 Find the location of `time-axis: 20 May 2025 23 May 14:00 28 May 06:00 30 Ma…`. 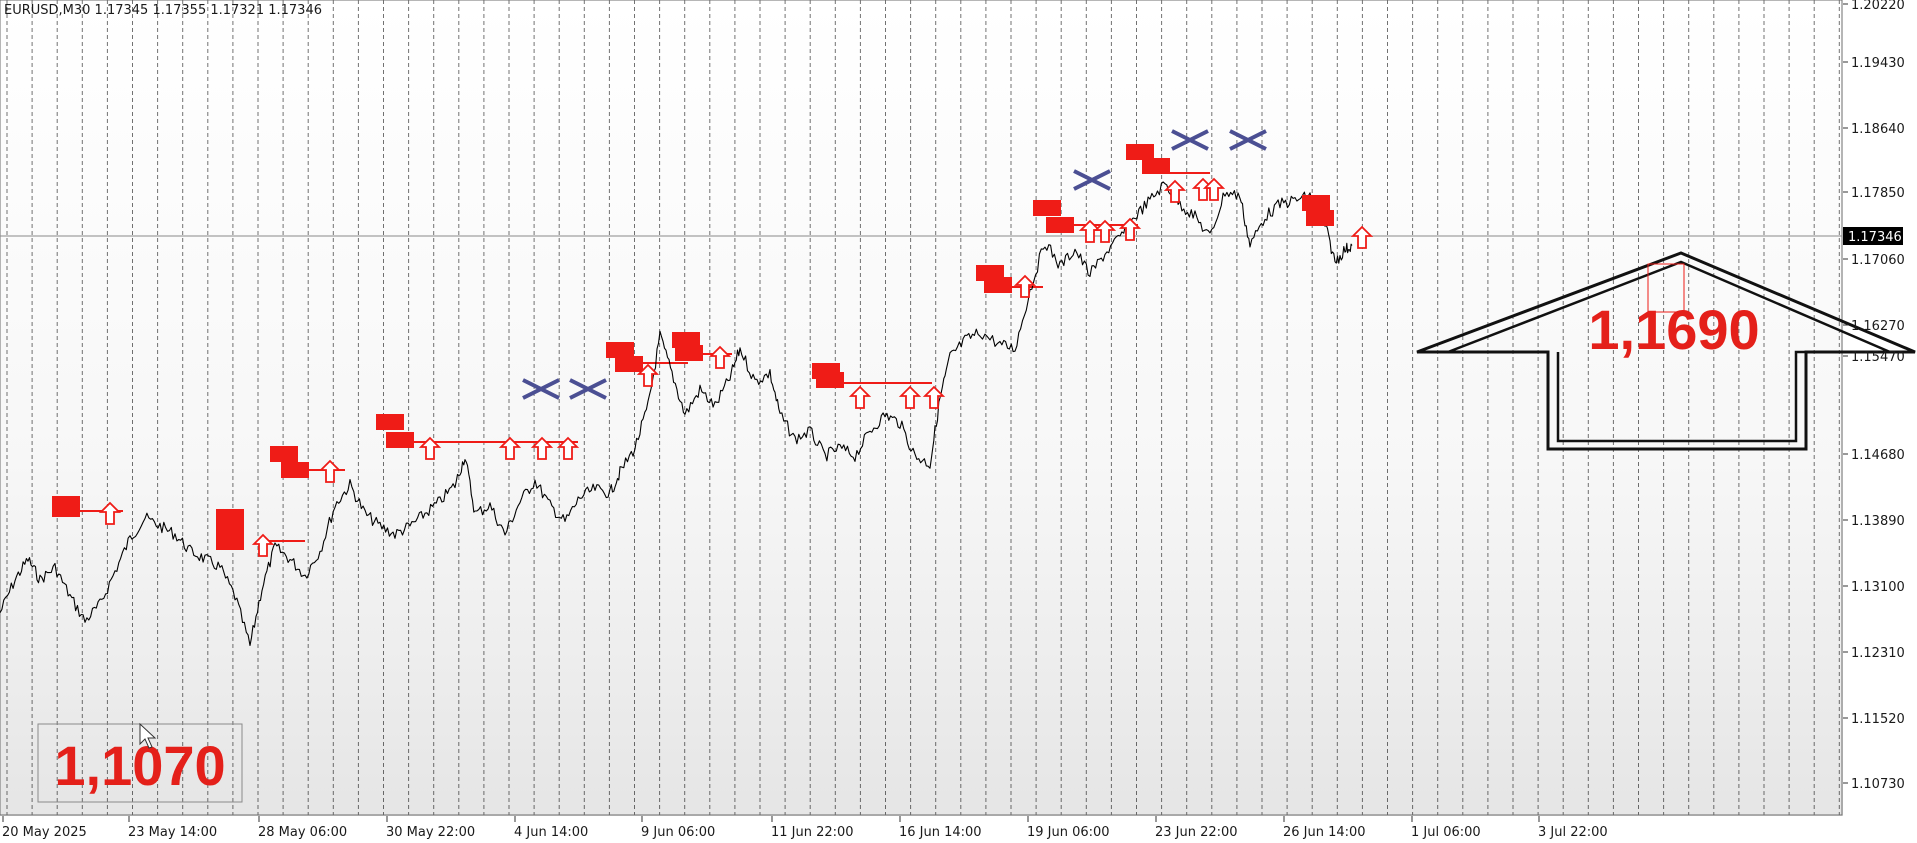

time-axis: 20 May 2025 23 May 14:00 28 May 06:00 30 Ma… is located at coordinates (805, 828).